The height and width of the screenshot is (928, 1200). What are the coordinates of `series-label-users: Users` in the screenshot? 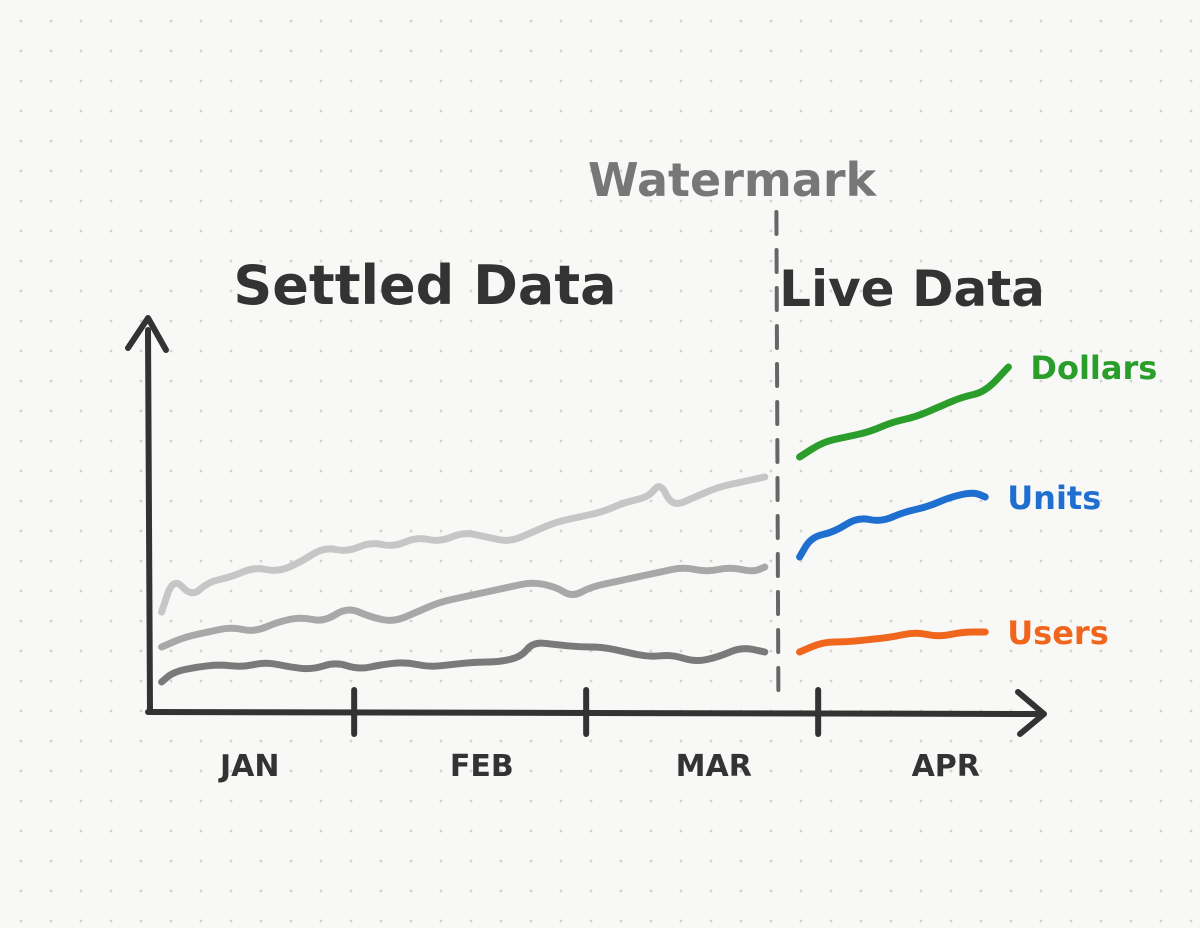 It's located at (1058, 633).